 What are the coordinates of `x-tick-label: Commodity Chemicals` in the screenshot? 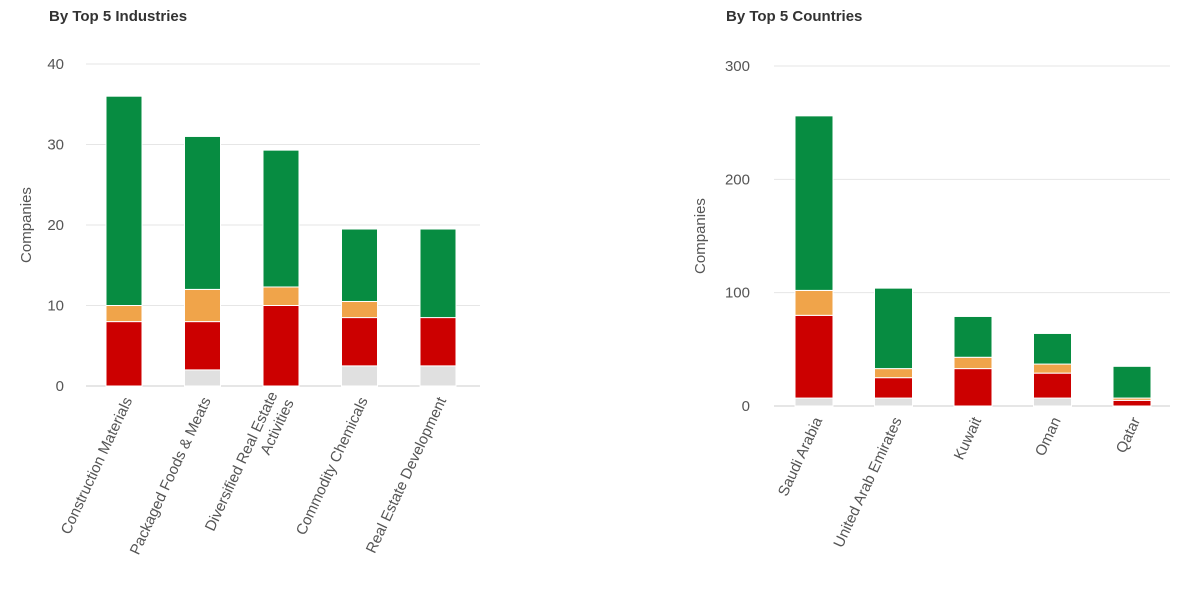 It's located at (332, 466).